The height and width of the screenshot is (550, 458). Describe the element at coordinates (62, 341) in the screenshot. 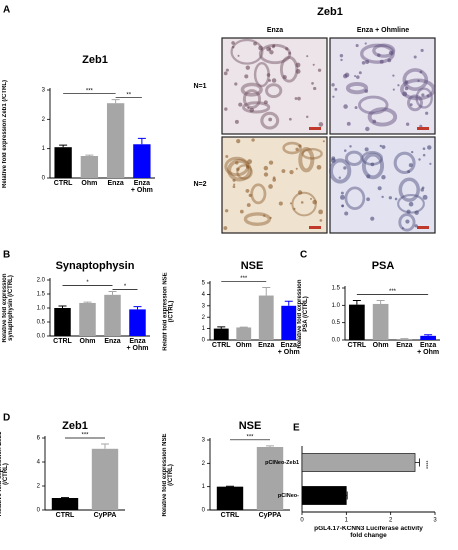

I see `x-tick-label: CTRL` at that location.